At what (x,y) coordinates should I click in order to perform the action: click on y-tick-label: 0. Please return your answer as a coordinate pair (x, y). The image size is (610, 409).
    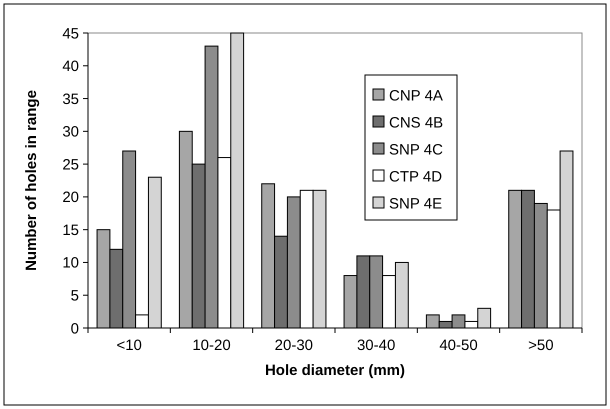
    Looking at the image, I should click on (74, 329).